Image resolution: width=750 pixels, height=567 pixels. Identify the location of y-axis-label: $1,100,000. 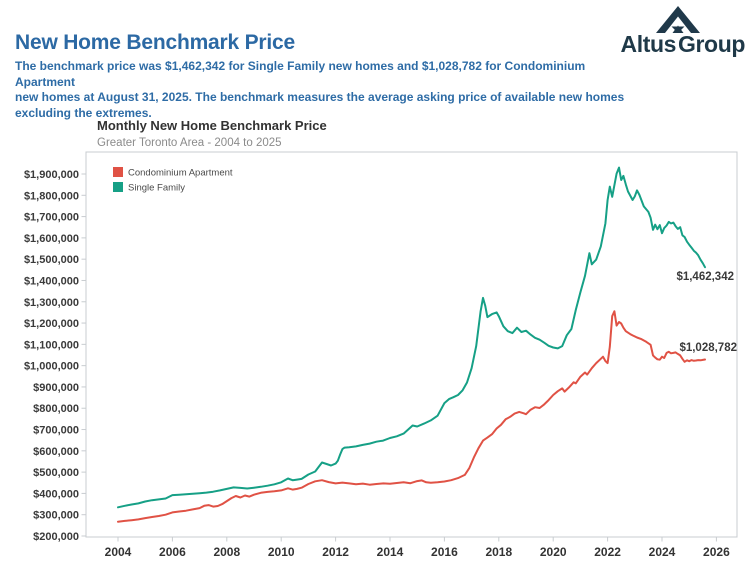
(51, 345).